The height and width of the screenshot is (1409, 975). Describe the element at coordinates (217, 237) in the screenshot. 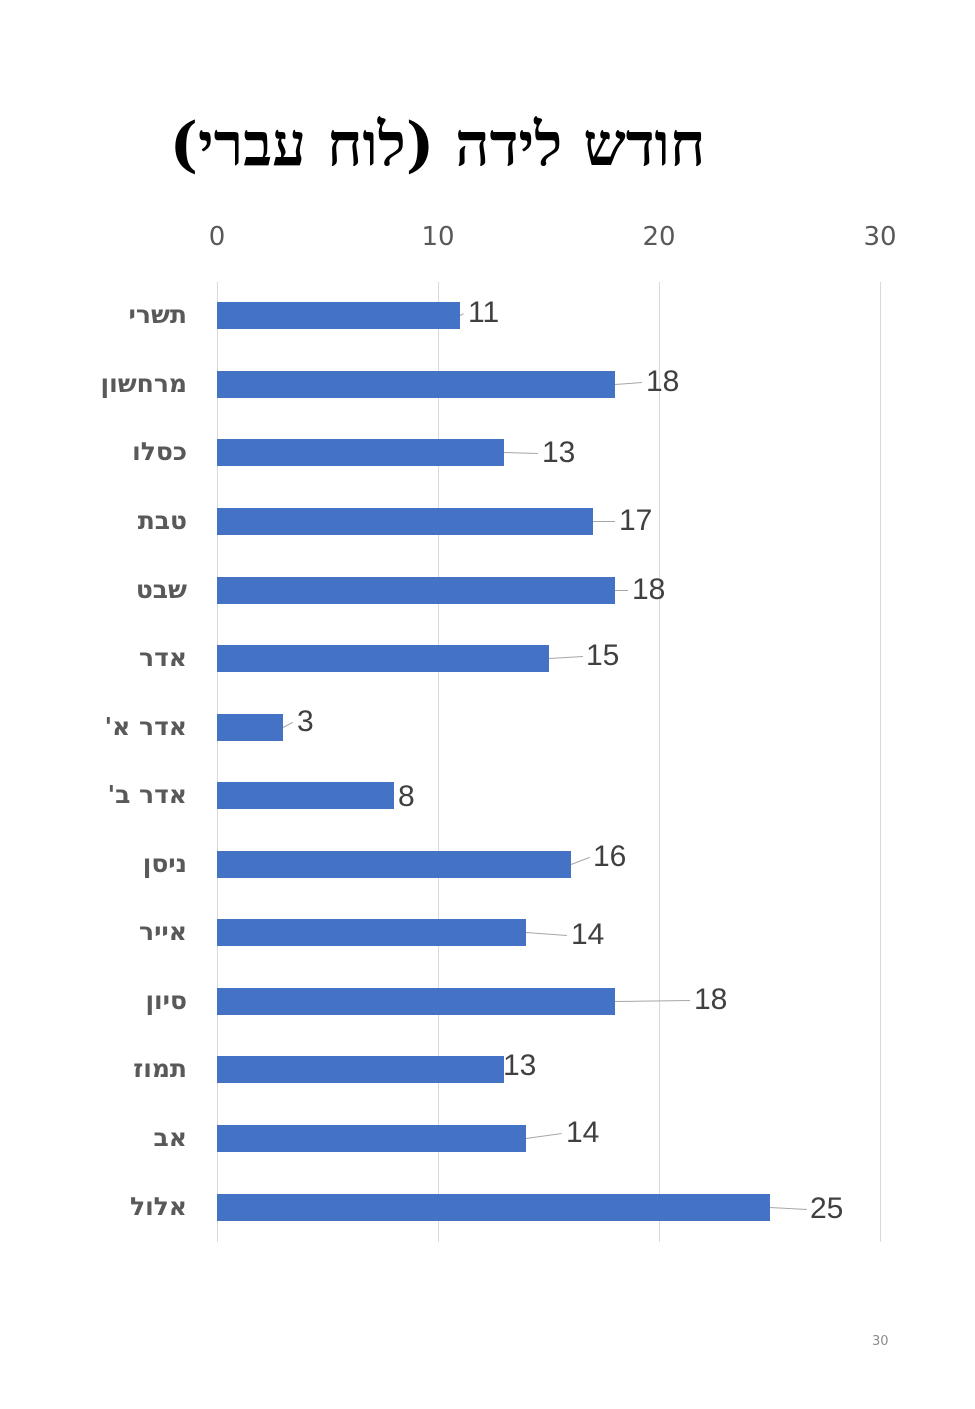

I see `x-tick-label: 0` at that location.